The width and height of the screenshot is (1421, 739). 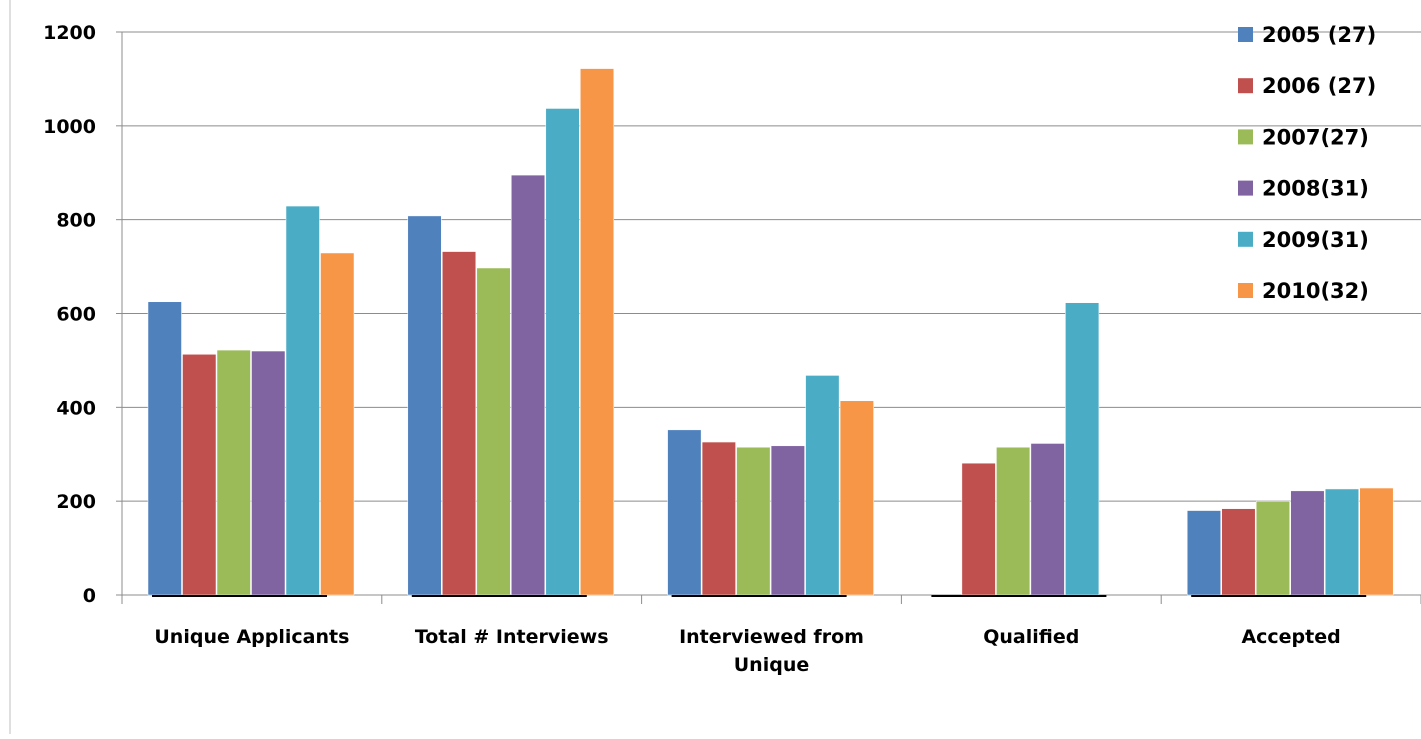 I want to click on legend-label: 2007(27), so click(x=1315, y=137).